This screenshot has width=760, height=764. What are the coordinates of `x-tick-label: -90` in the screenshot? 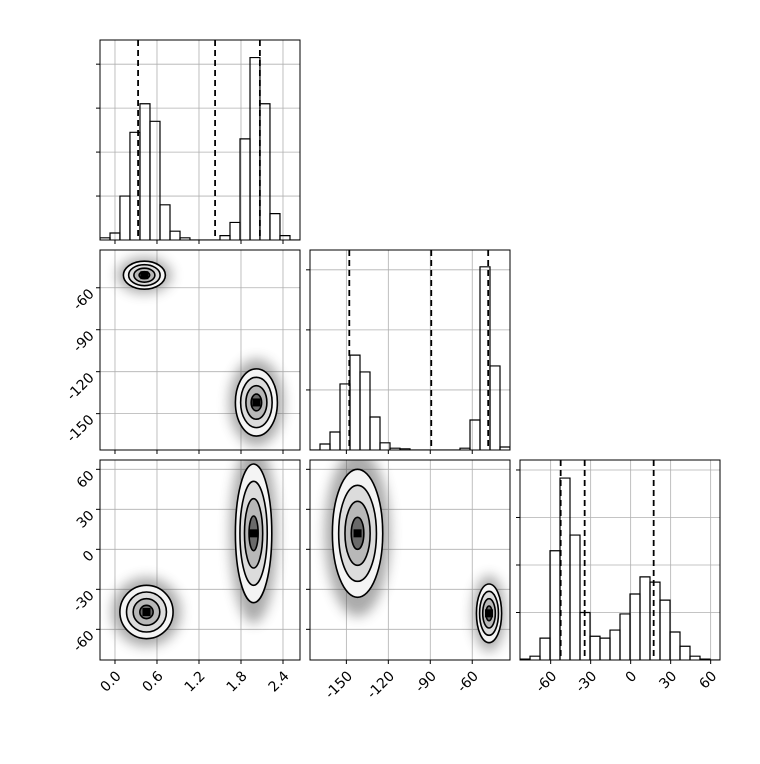 It's located at (425, 681).